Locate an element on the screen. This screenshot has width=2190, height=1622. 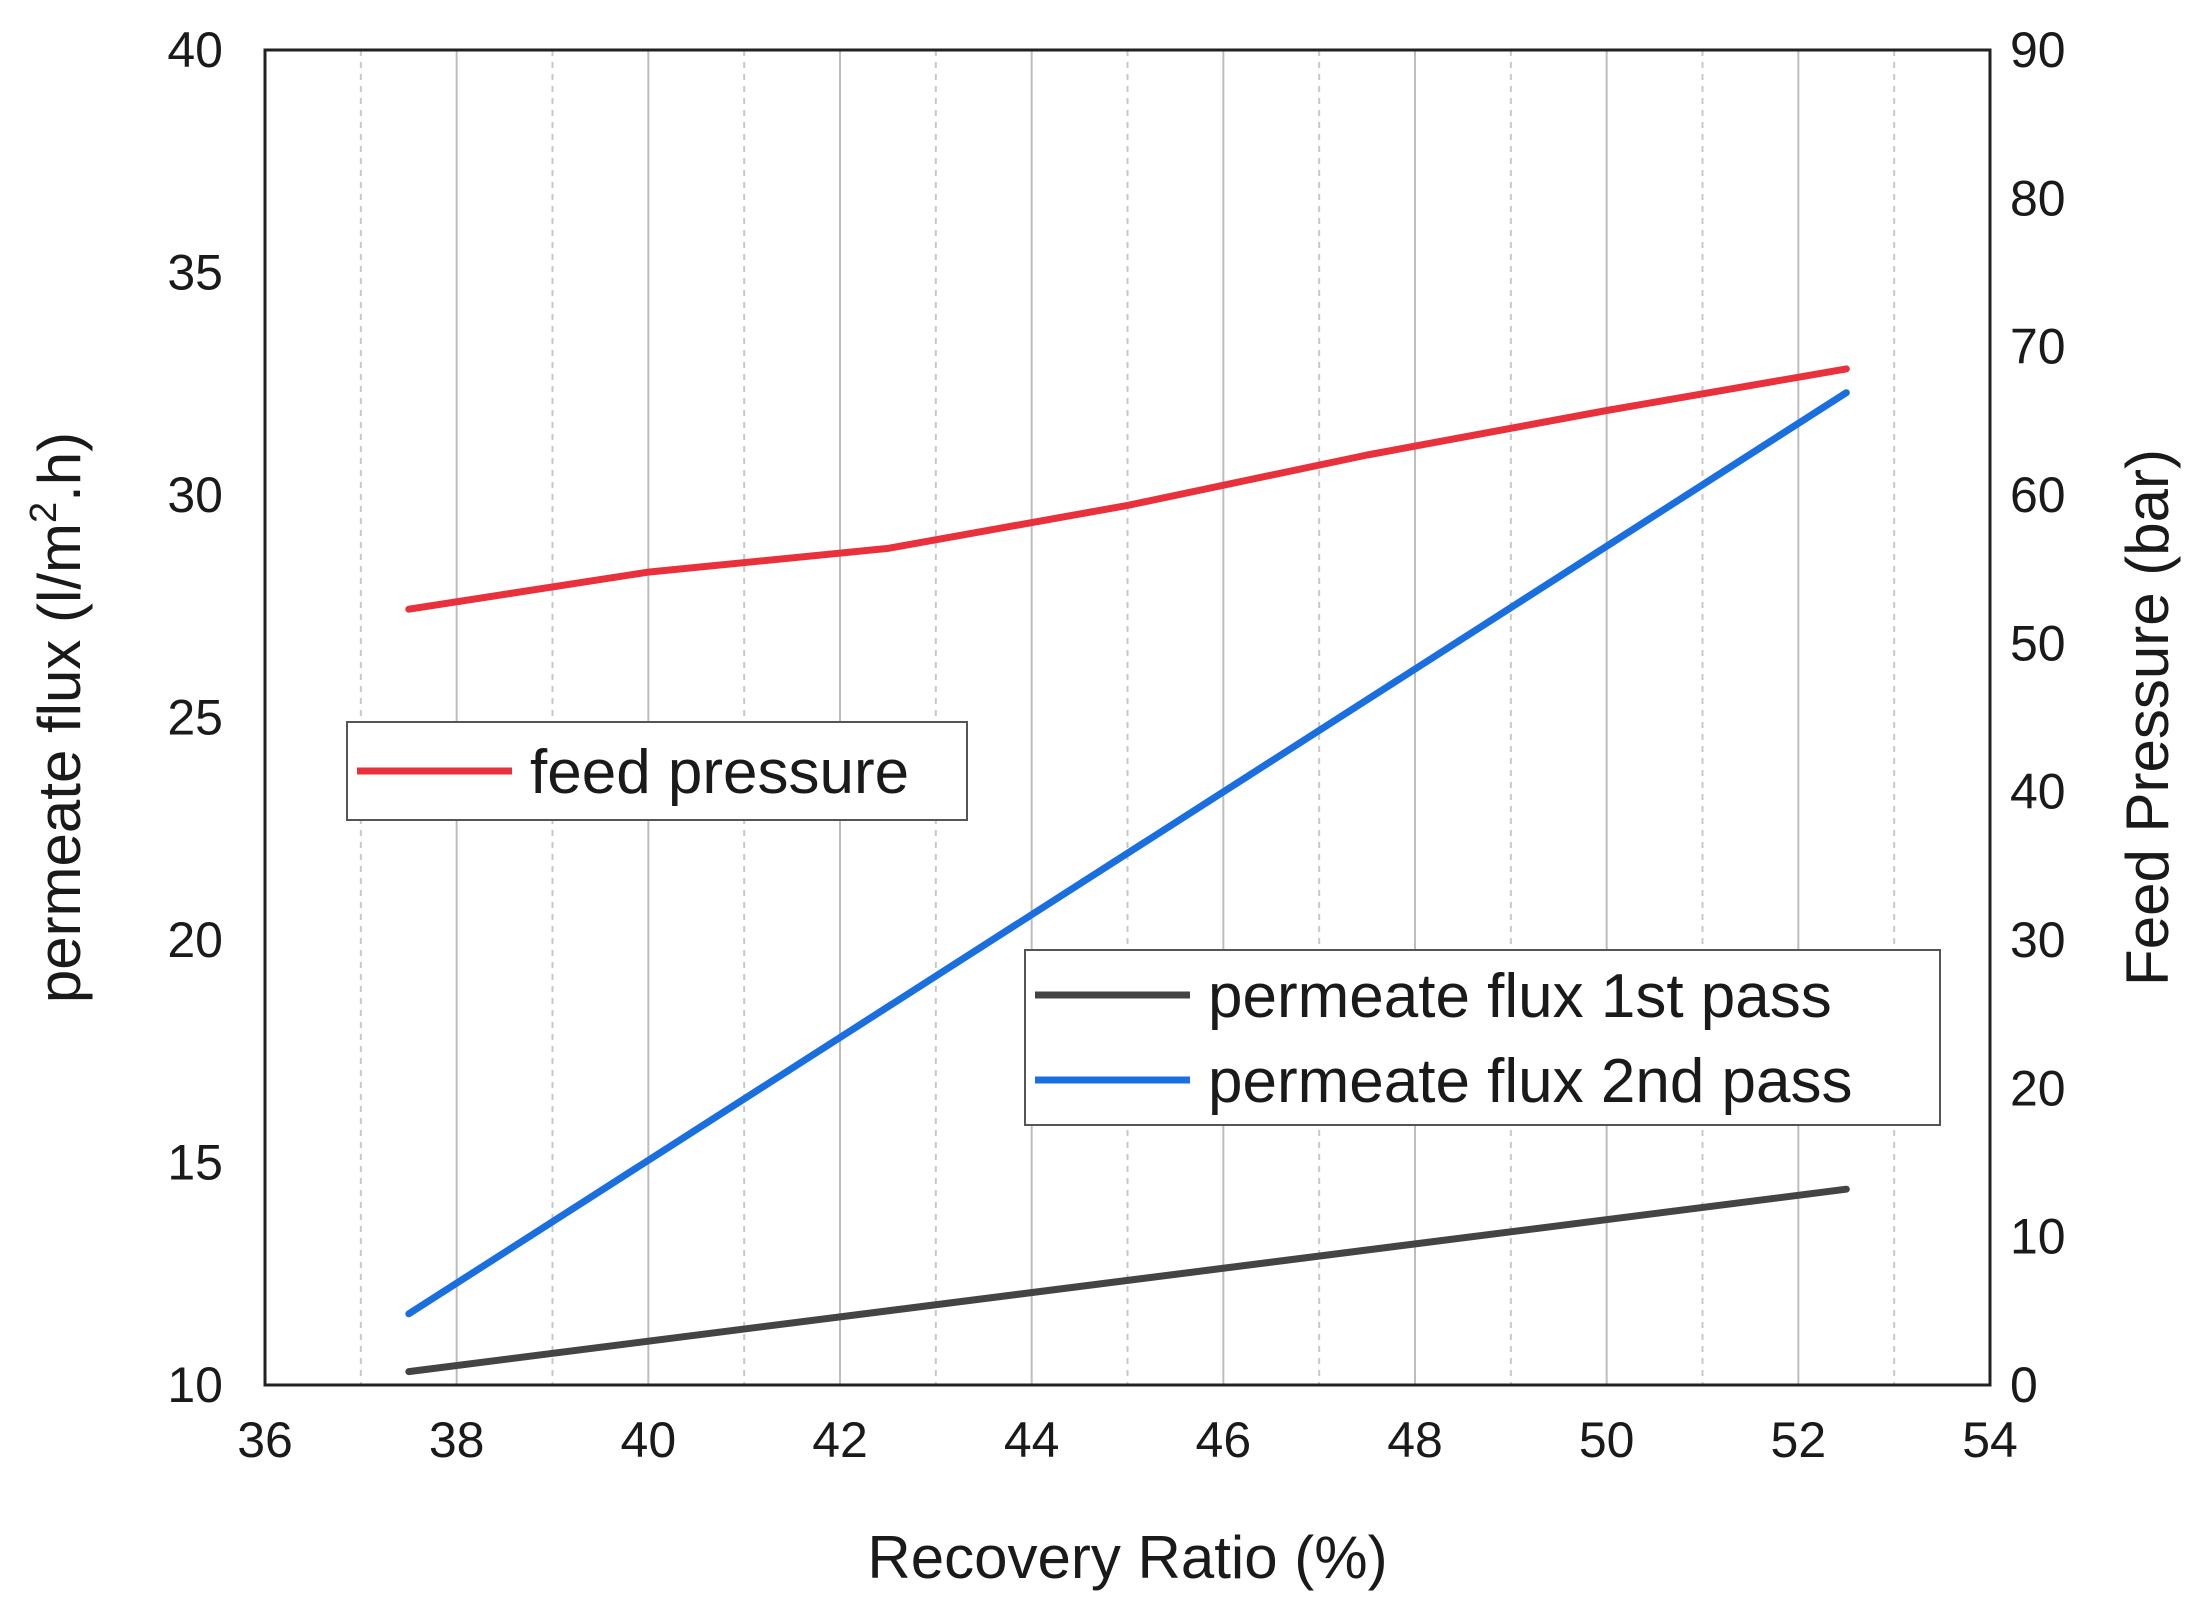
y-left-tick-label: 30 is located at coordinates (195, 495).